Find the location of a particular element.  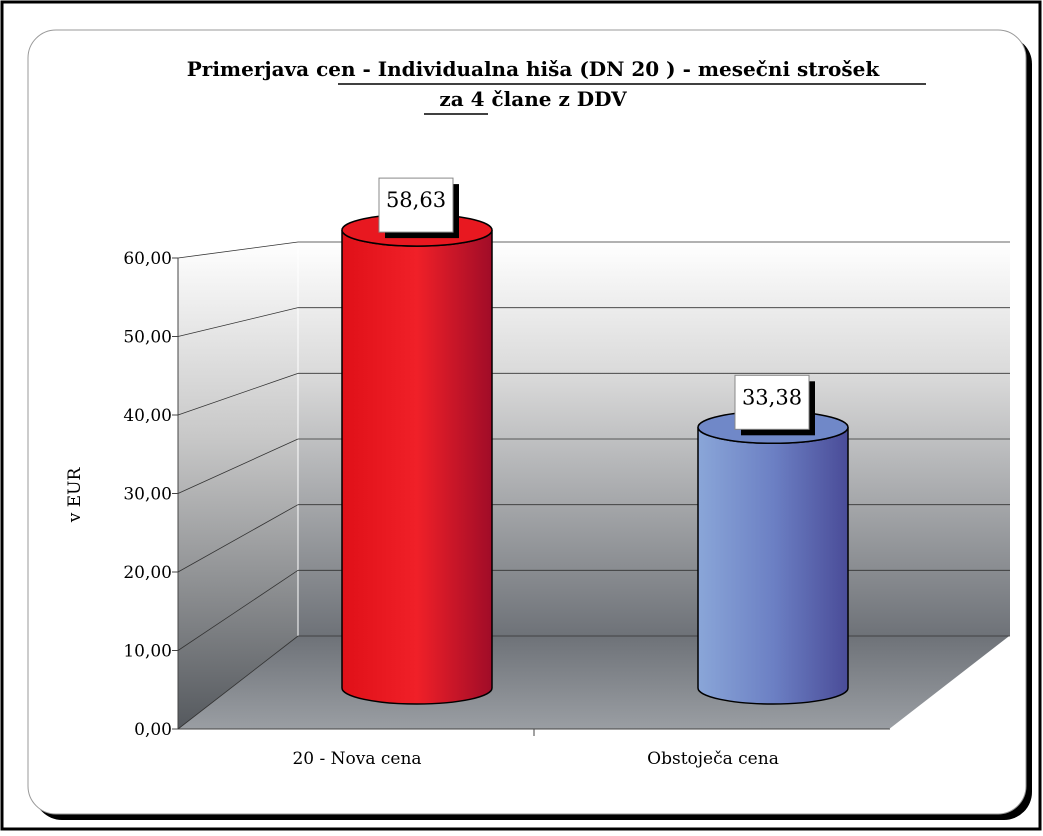

floor-edge is located at coordinates (950, 682).